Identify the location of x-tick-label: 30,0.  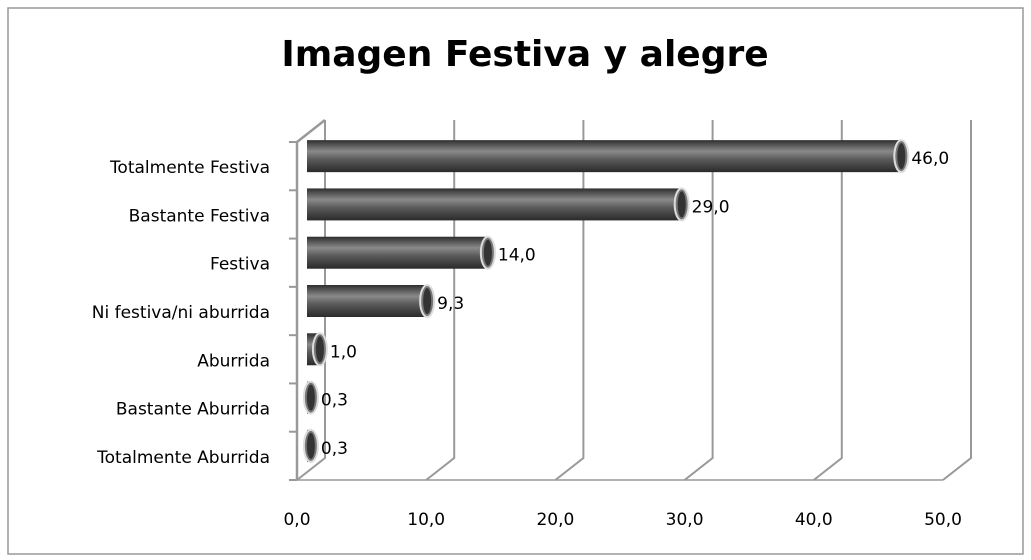
(685, 520).